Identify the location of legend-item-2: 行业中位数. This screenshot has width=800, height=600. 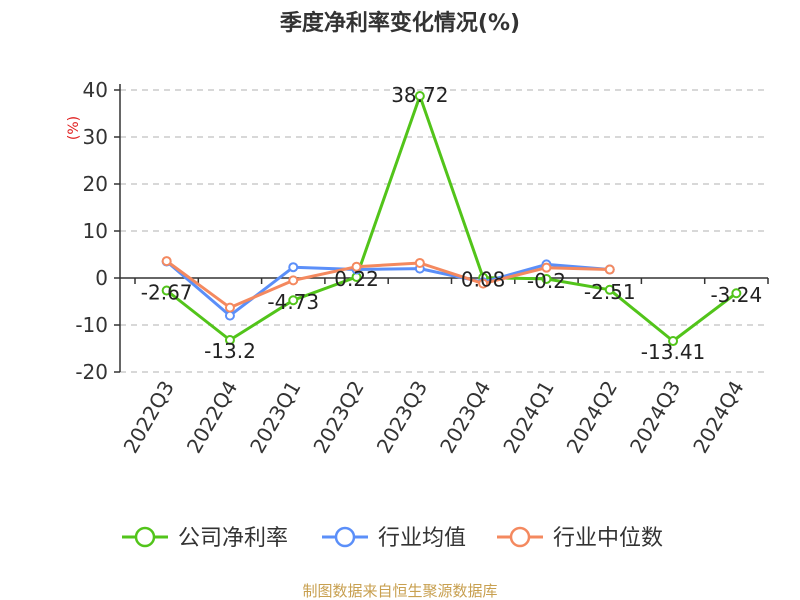
(580, 538).